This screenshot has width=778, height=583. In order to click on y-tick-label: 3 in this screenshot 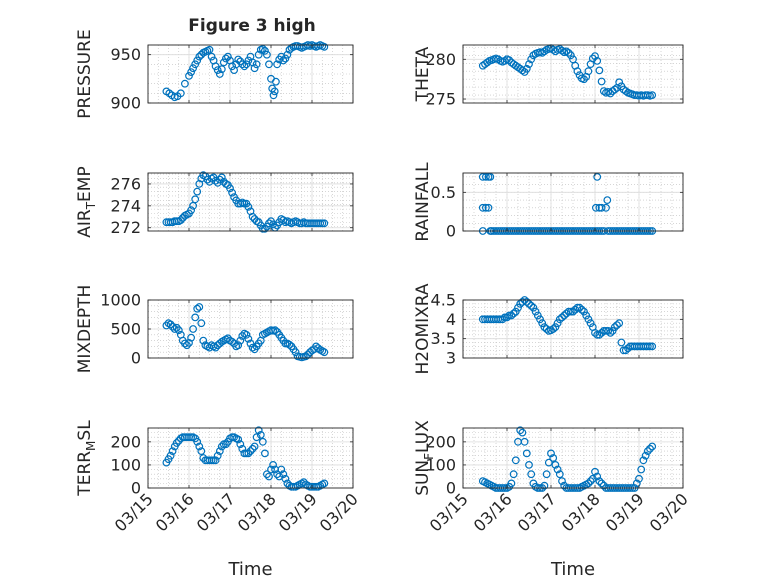, I will do `click(451, 358)`.